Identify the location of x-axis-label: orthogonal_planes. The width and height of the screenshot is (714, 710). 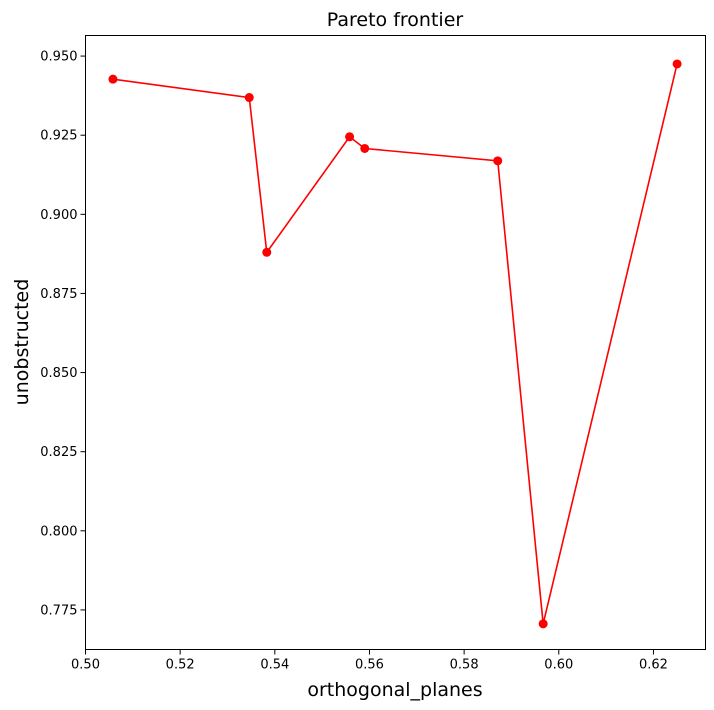
(394, 690).